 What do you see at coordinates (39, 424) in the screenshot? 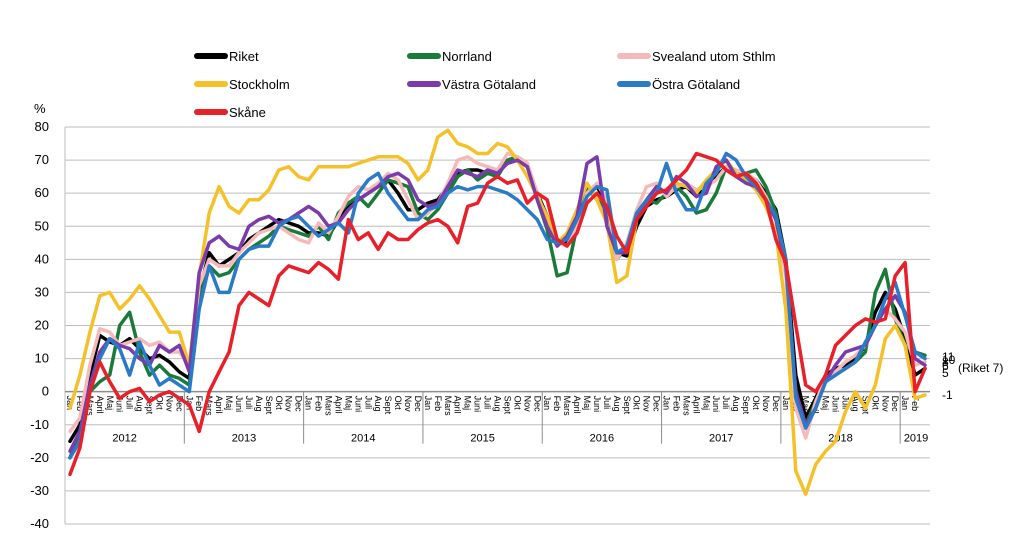
I see `y-tick-label: -10` at bounding box center [39, 424].